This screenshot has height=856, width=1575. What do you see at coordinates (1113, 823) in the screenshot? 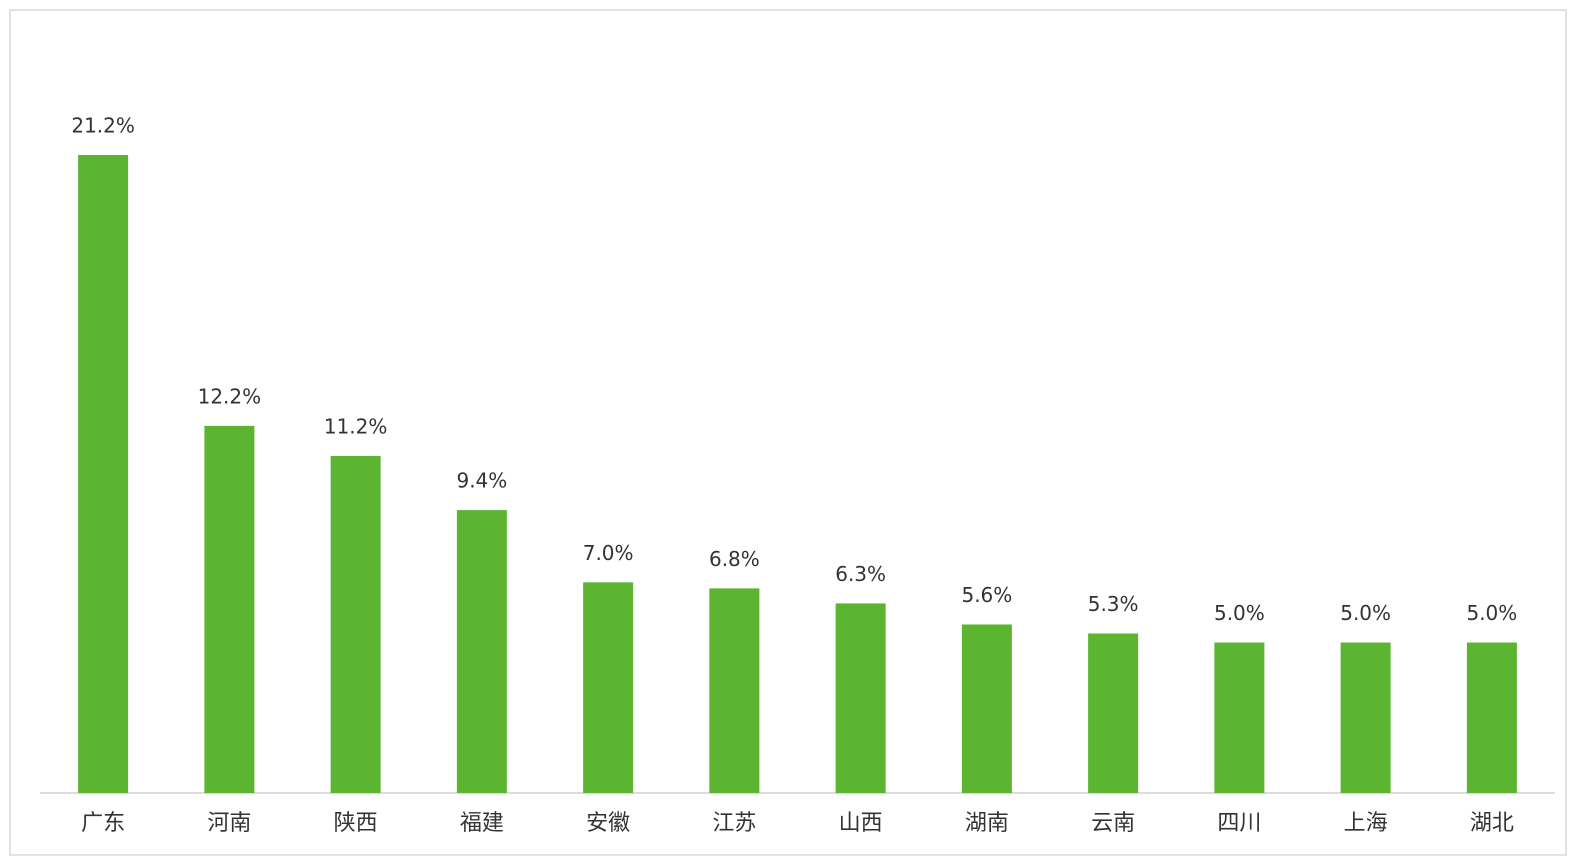
I see `x-tick-label: 云南` at bounding box center [1113, 823].